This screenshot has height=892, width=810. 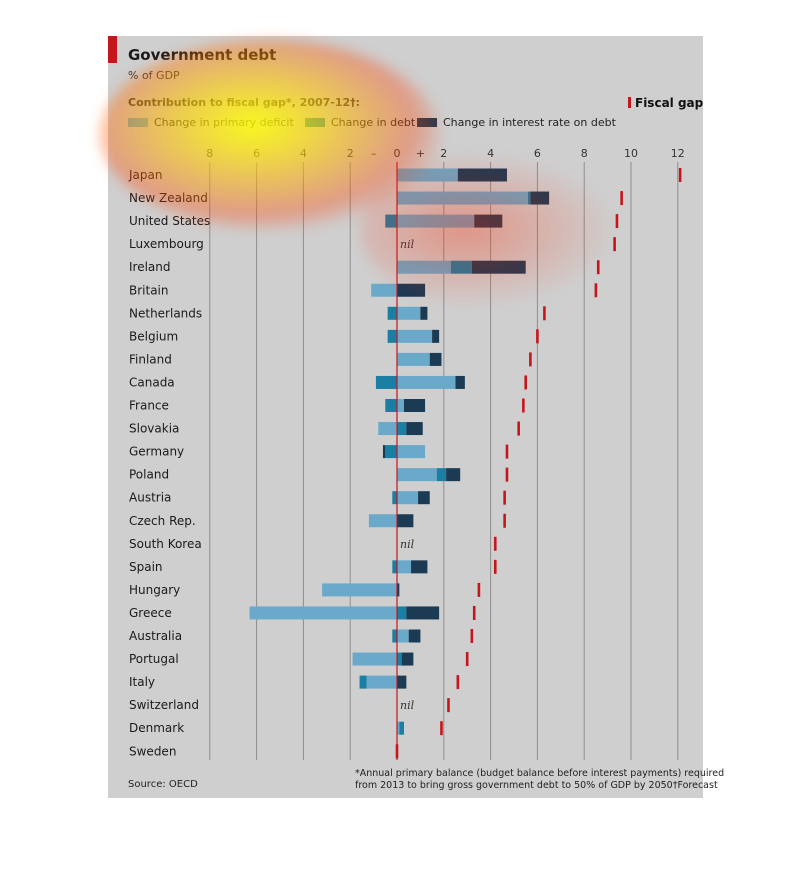 What do you see at coordinates (153, 336) in the screenshot?
I see `country-label: Belgium` at bounding box center [153, 336].